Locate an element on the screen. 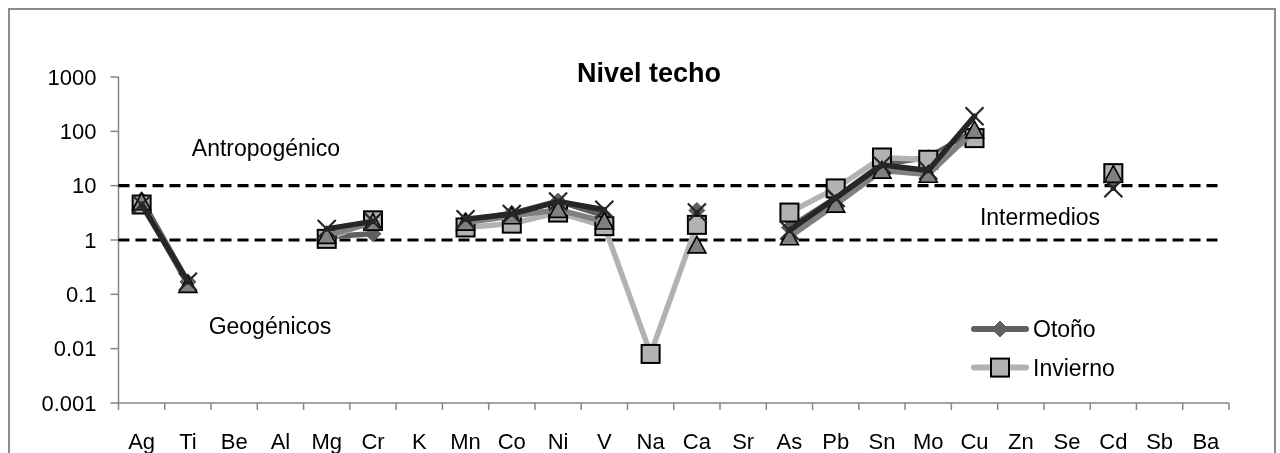  x-tick-label: Na is located at coordinates (651, 440).